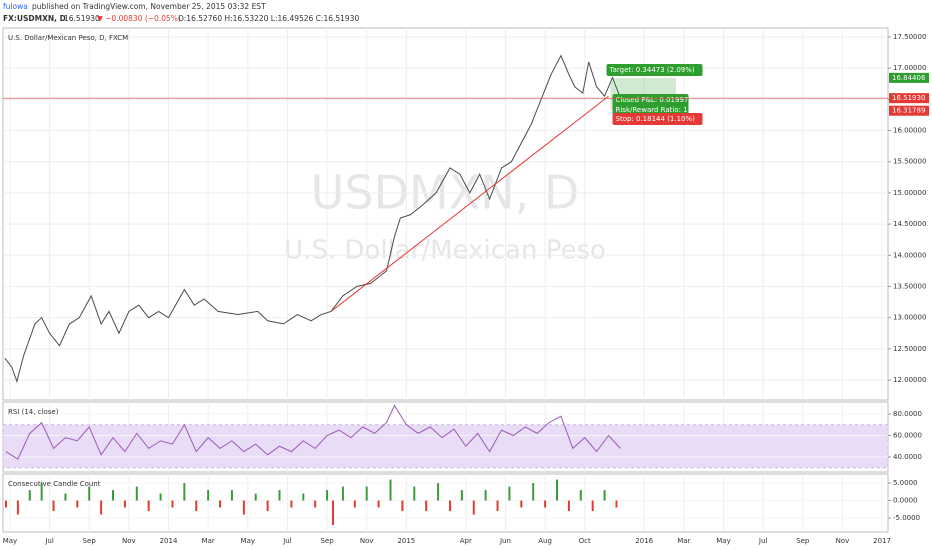 The width and height of the screenshot is (932, 550). Describe the element at coordinates (34, 18) in the screenshot. I see `symbol: FX:USDMXN, D` at that location.